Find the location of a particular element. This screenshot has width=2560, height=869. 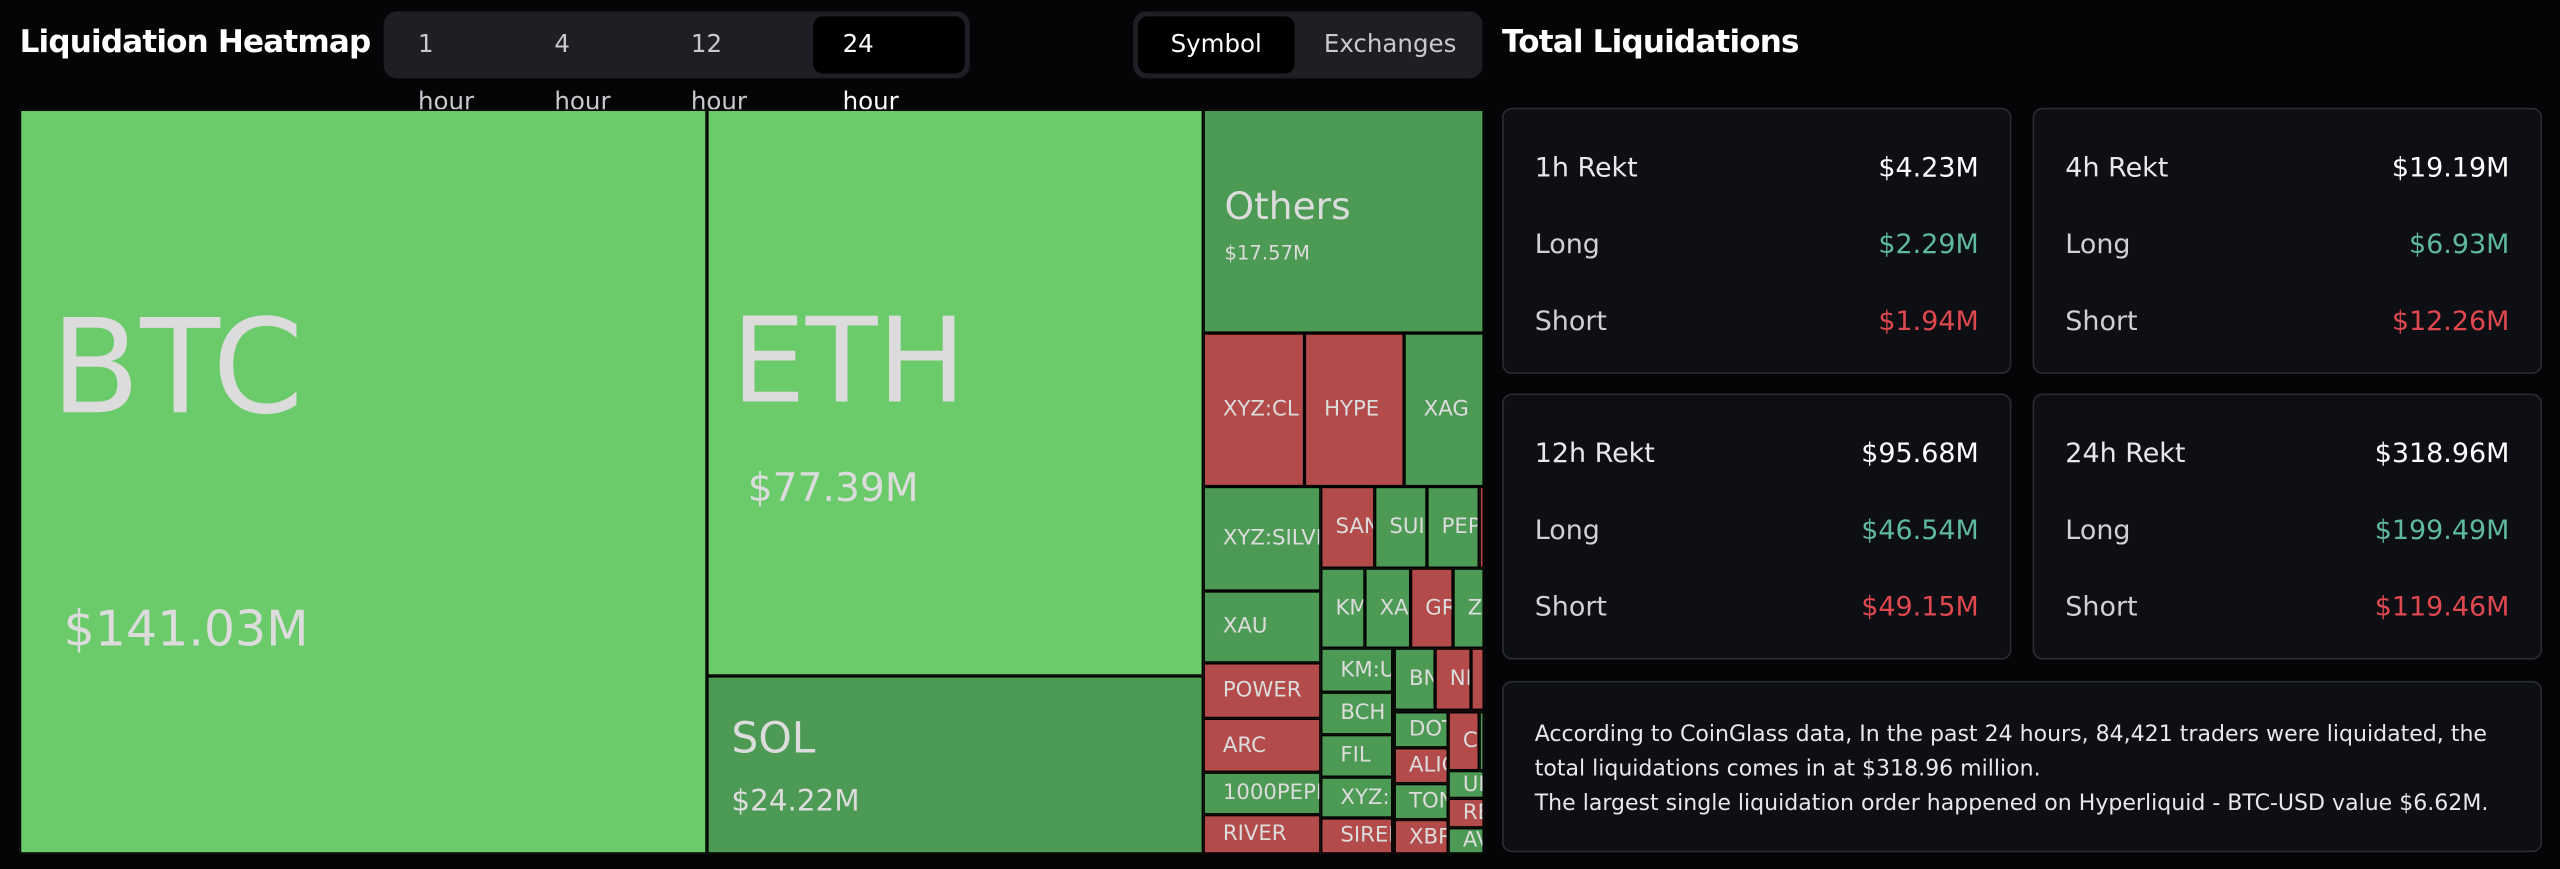

cell-label: SIREN is located at coordinates (1365, 836).